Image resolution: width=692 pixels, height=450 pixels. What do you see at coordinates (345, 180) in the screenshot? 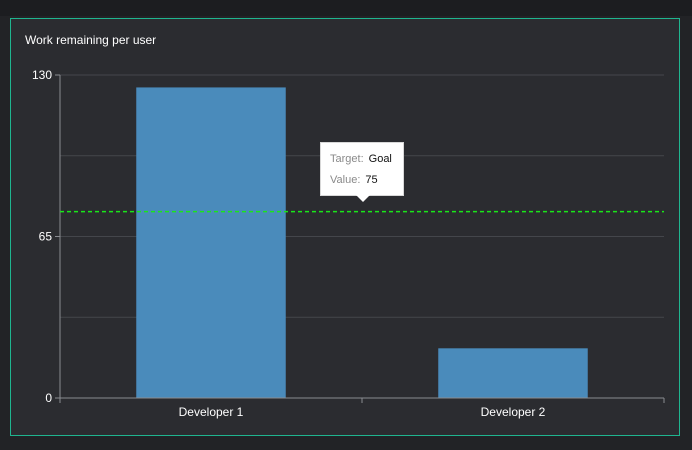
I see `tooltip-value-label: Value:` at bounding box center [345, 180].